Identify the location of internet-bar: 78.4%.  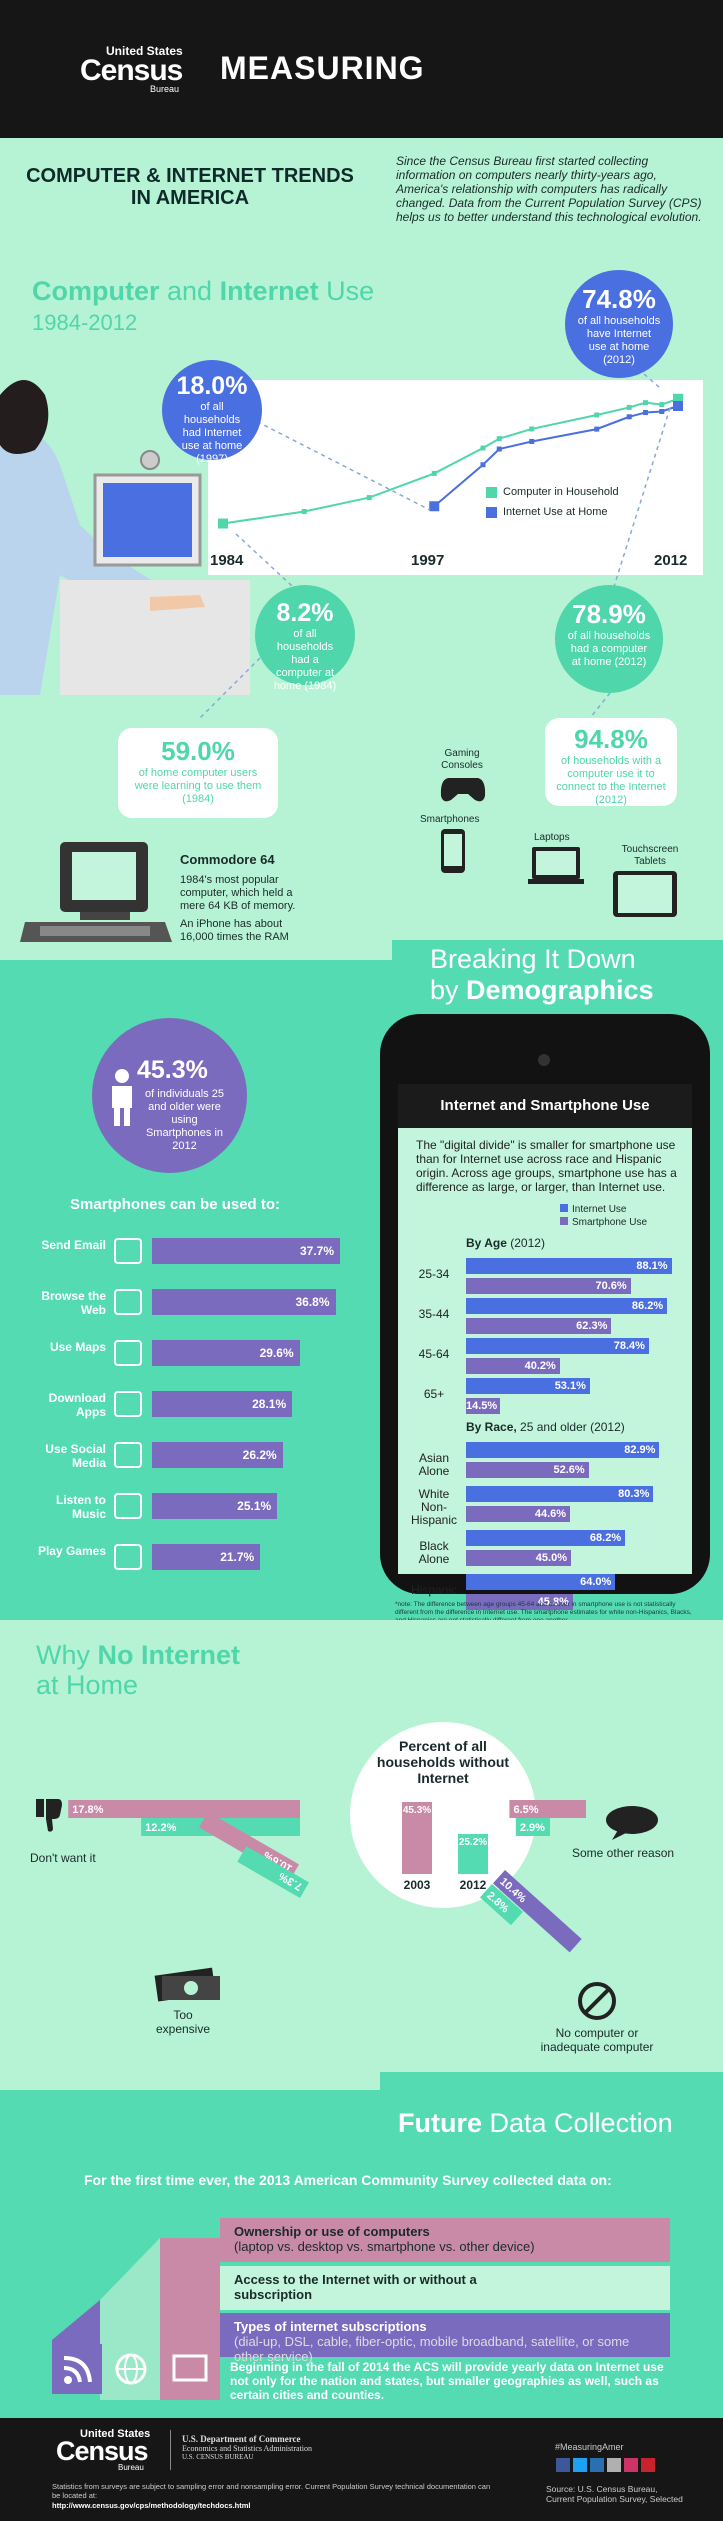
(557, 1346).